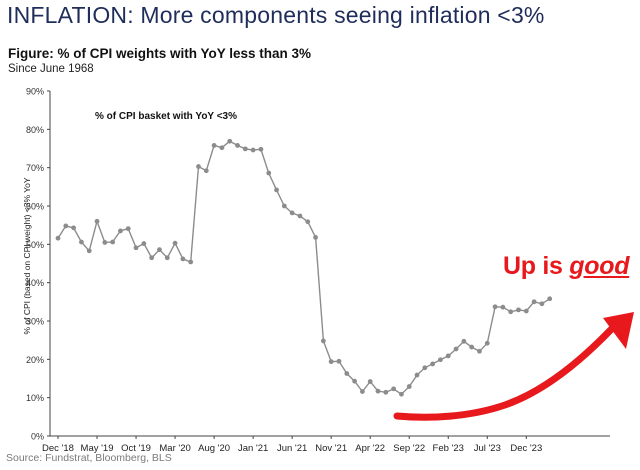 This screenshot has width=640, height=470. What do you see at coordinates (89, 458) in the screenshot?
I see `source-note: Source: Fundstrat, Bloomberg, BLS` at bounding box center [89, 458].